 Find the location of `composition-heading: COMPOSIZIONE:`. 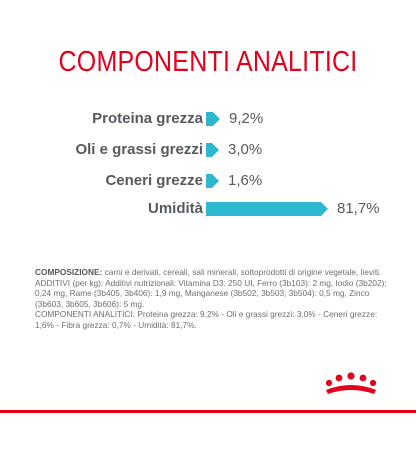

composition-heading: COMPOSIZIONE: is located at coordinates (69, 272).